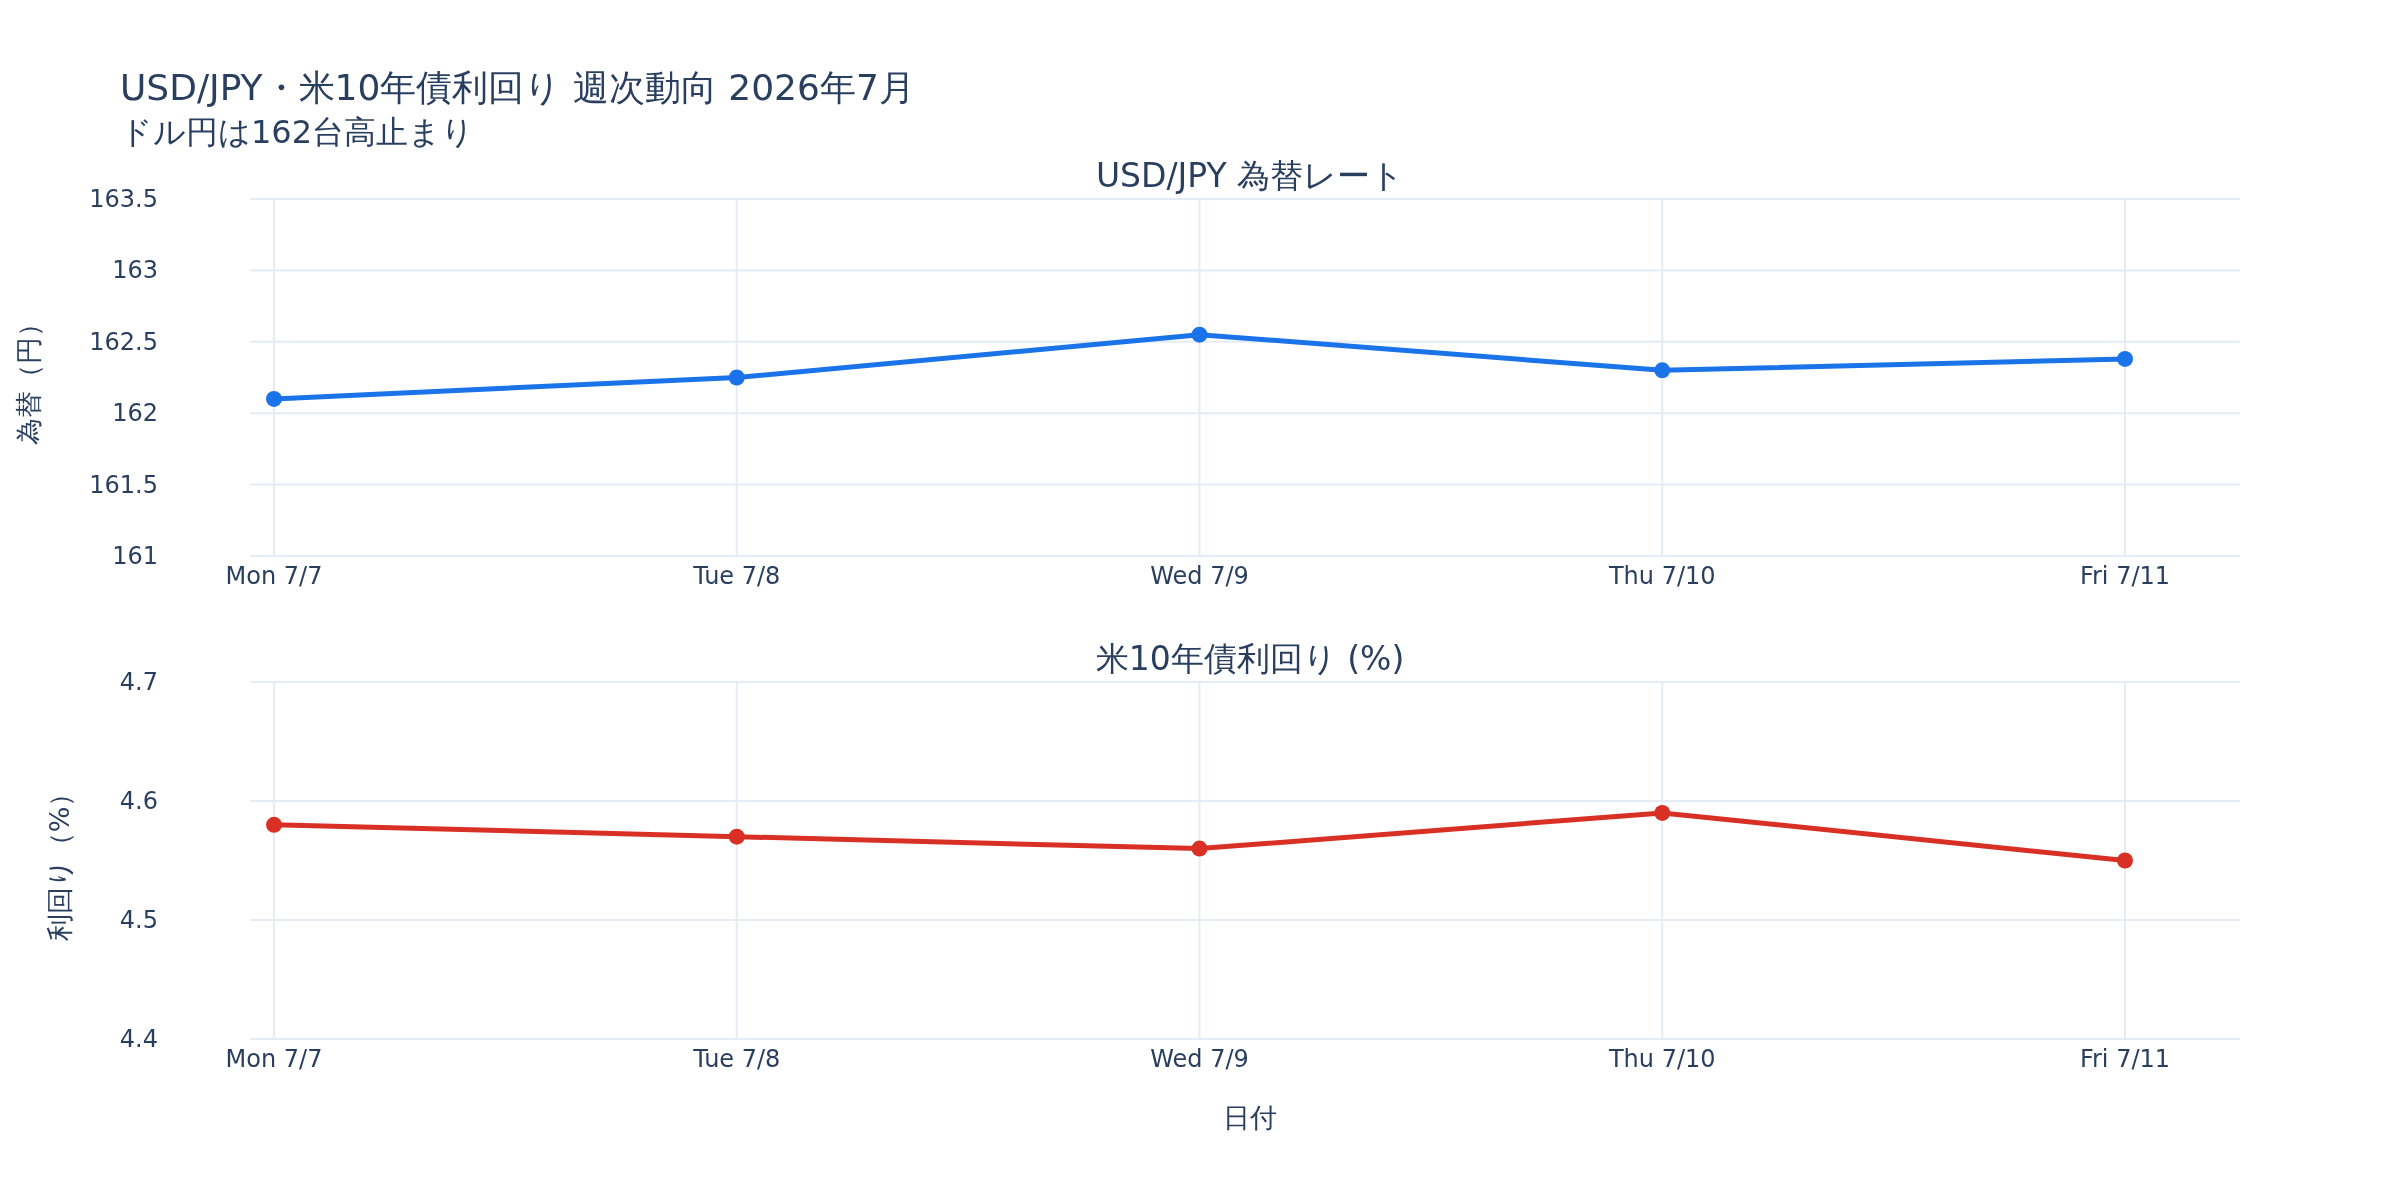 Image resolution: width=2400 pixels, height=1200 pixels. What do you see at coordinates (135, 270) in the screenshot?
I see `y-tick-label: 163` at bounding box center [135, 270].